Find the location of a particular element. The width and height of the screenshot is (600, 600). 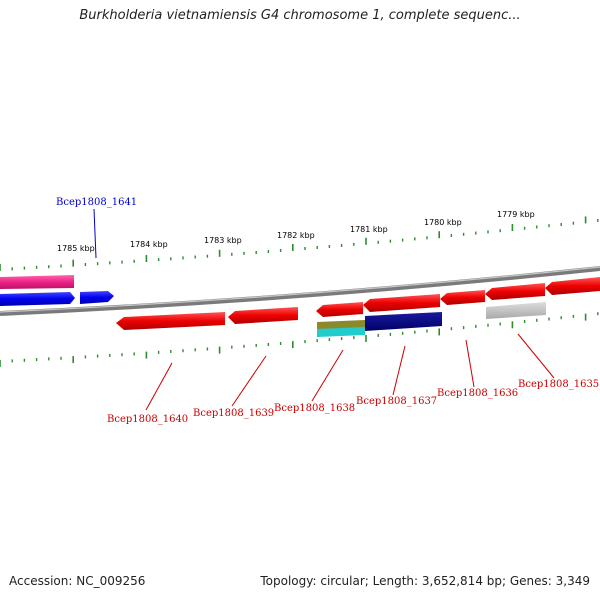

accession-text: Accession: NC_009256 is located at coordinates (77, 581).